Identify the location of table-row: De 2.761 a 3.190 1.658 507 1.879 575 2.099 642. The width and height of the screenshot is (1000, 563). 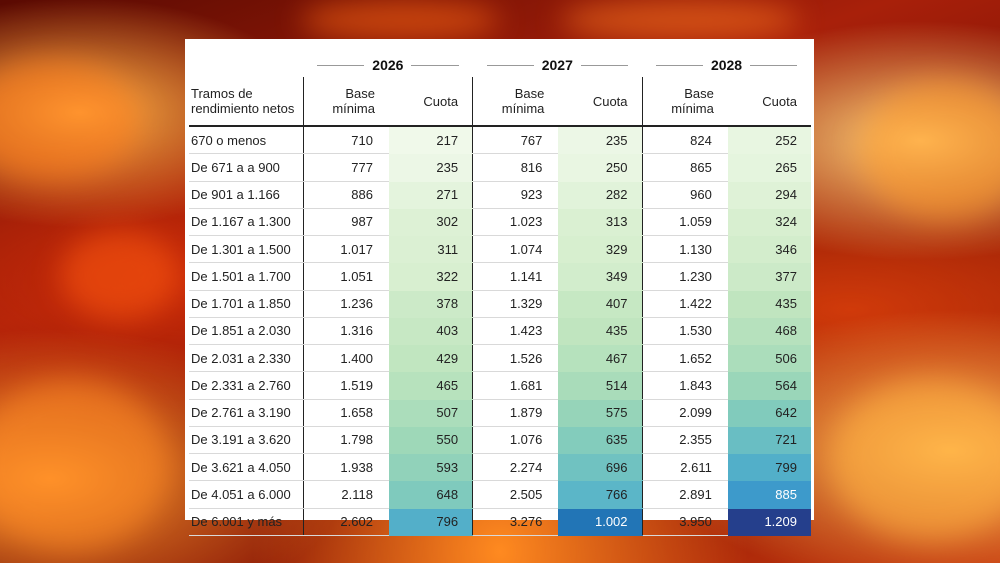
(500, 413).